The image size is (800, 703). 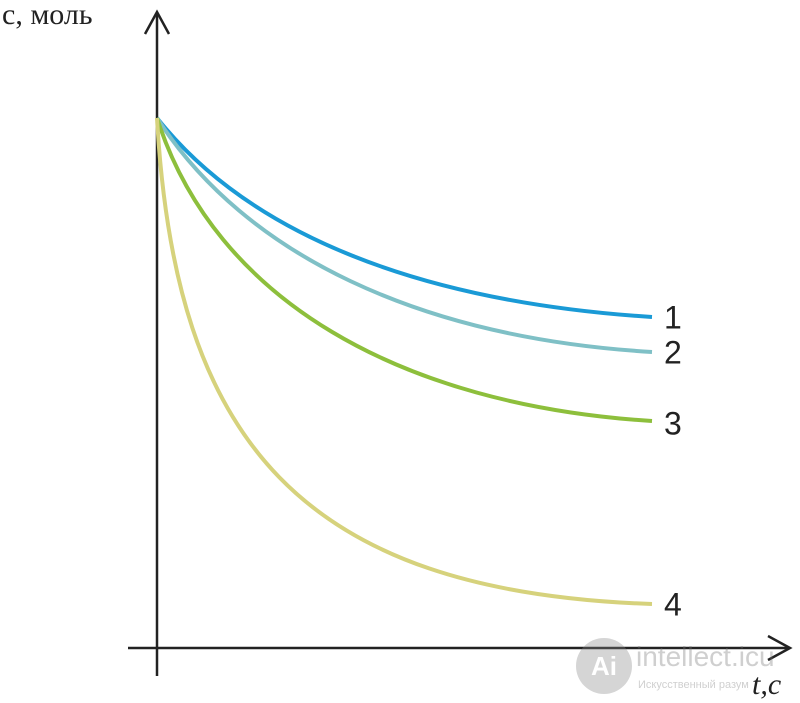 I want to click on x-axis-label: t,c, so click(x=766, y=684).